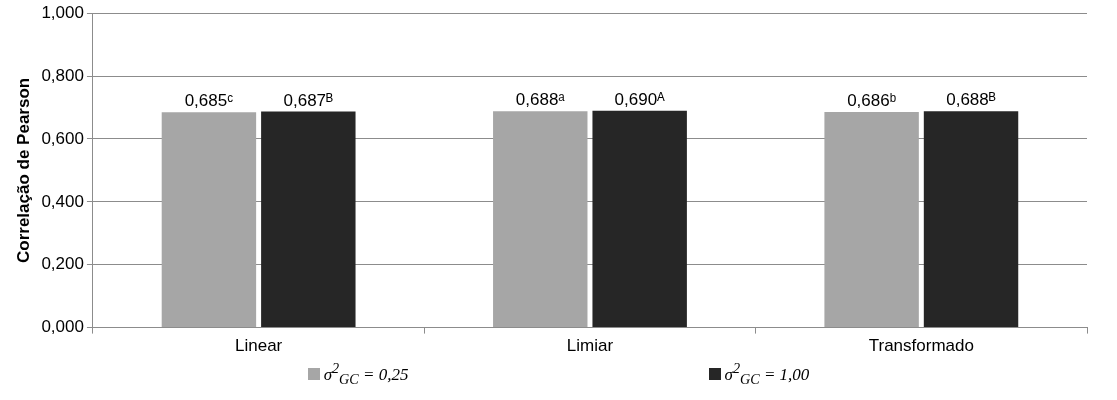 Image resolution: width=1117 pixels, height=400 pixels. Describe the element at coordinates (62, 138) in the screenshot. I see `y-tick-label: 0,600` at that location.